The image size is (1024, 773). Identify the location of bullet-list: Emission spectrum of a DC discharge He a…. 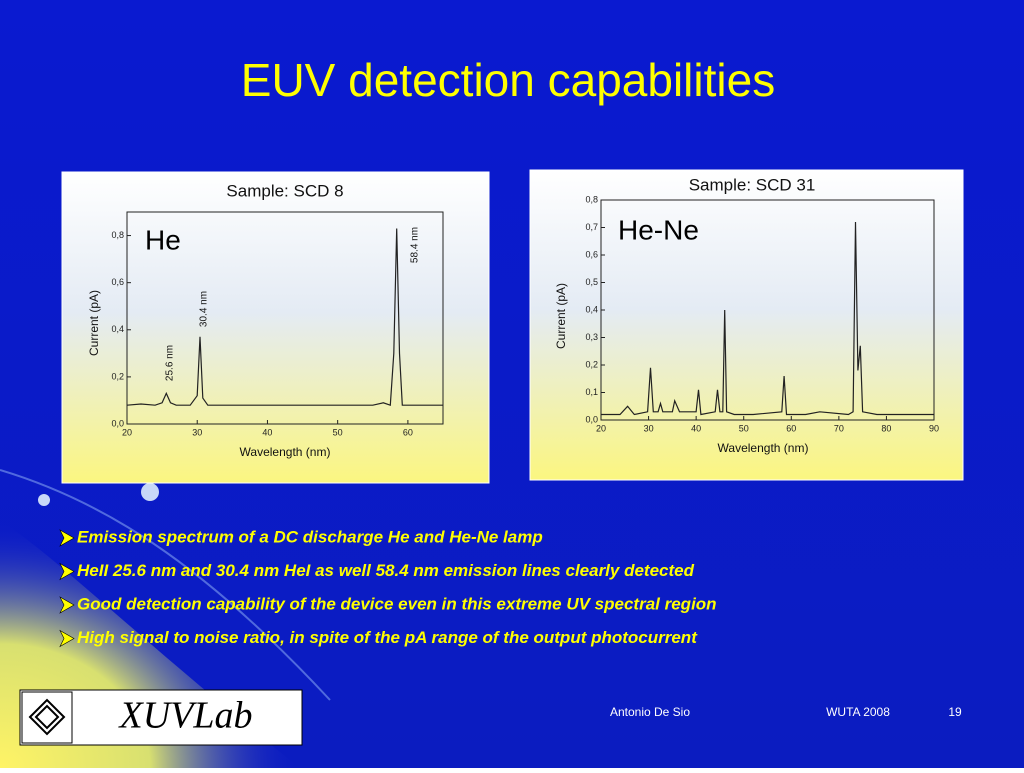
(388, 587).